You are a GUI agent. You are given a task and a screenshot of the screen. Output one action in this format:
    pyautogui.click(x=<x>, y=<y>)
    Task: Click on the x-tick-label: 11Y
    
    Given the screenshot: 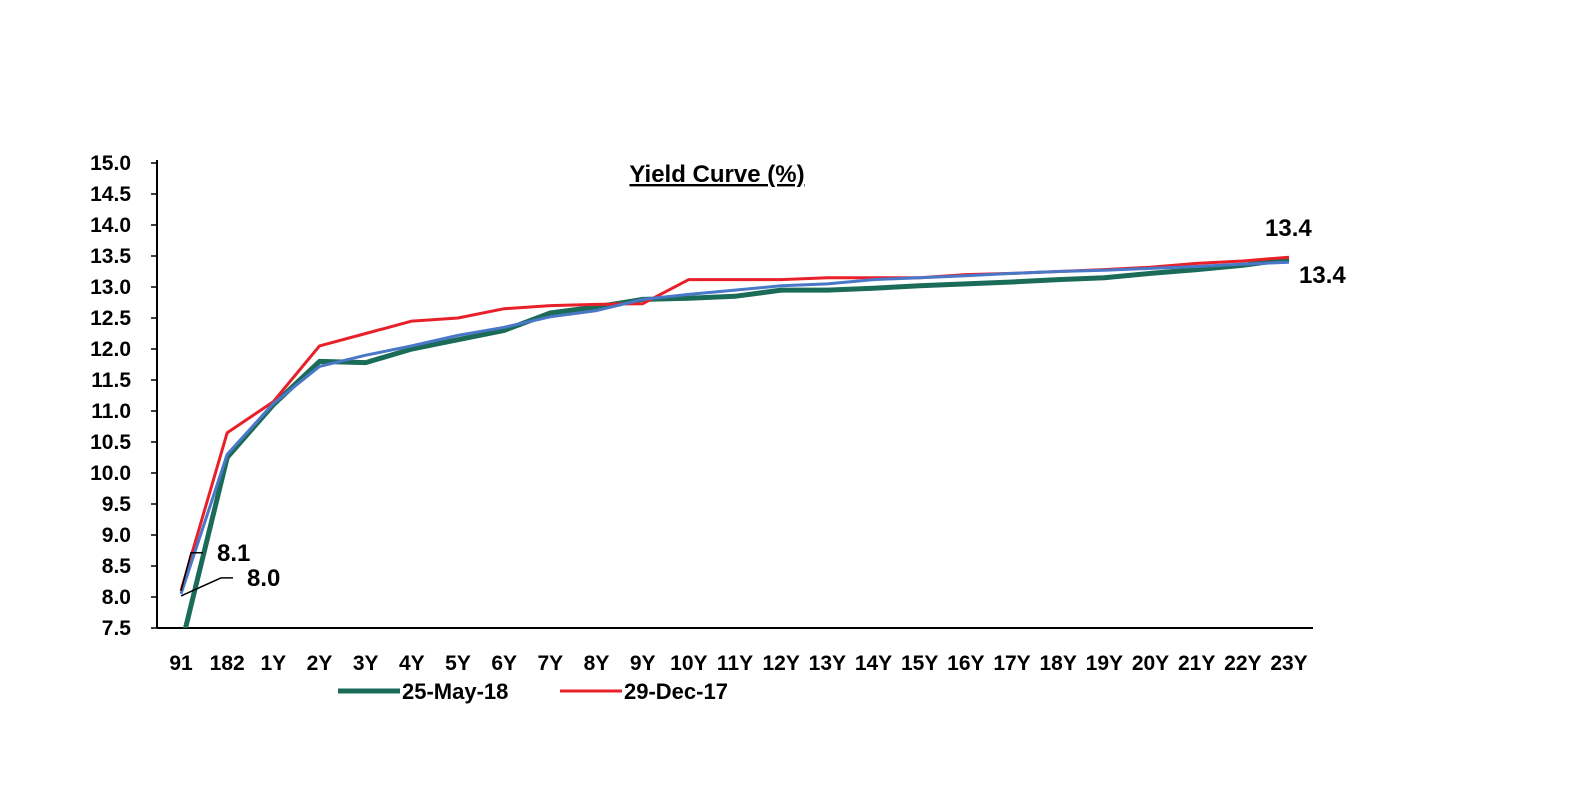 What is the action you would take?
    pyautogui.click(x=735, y=663)
    